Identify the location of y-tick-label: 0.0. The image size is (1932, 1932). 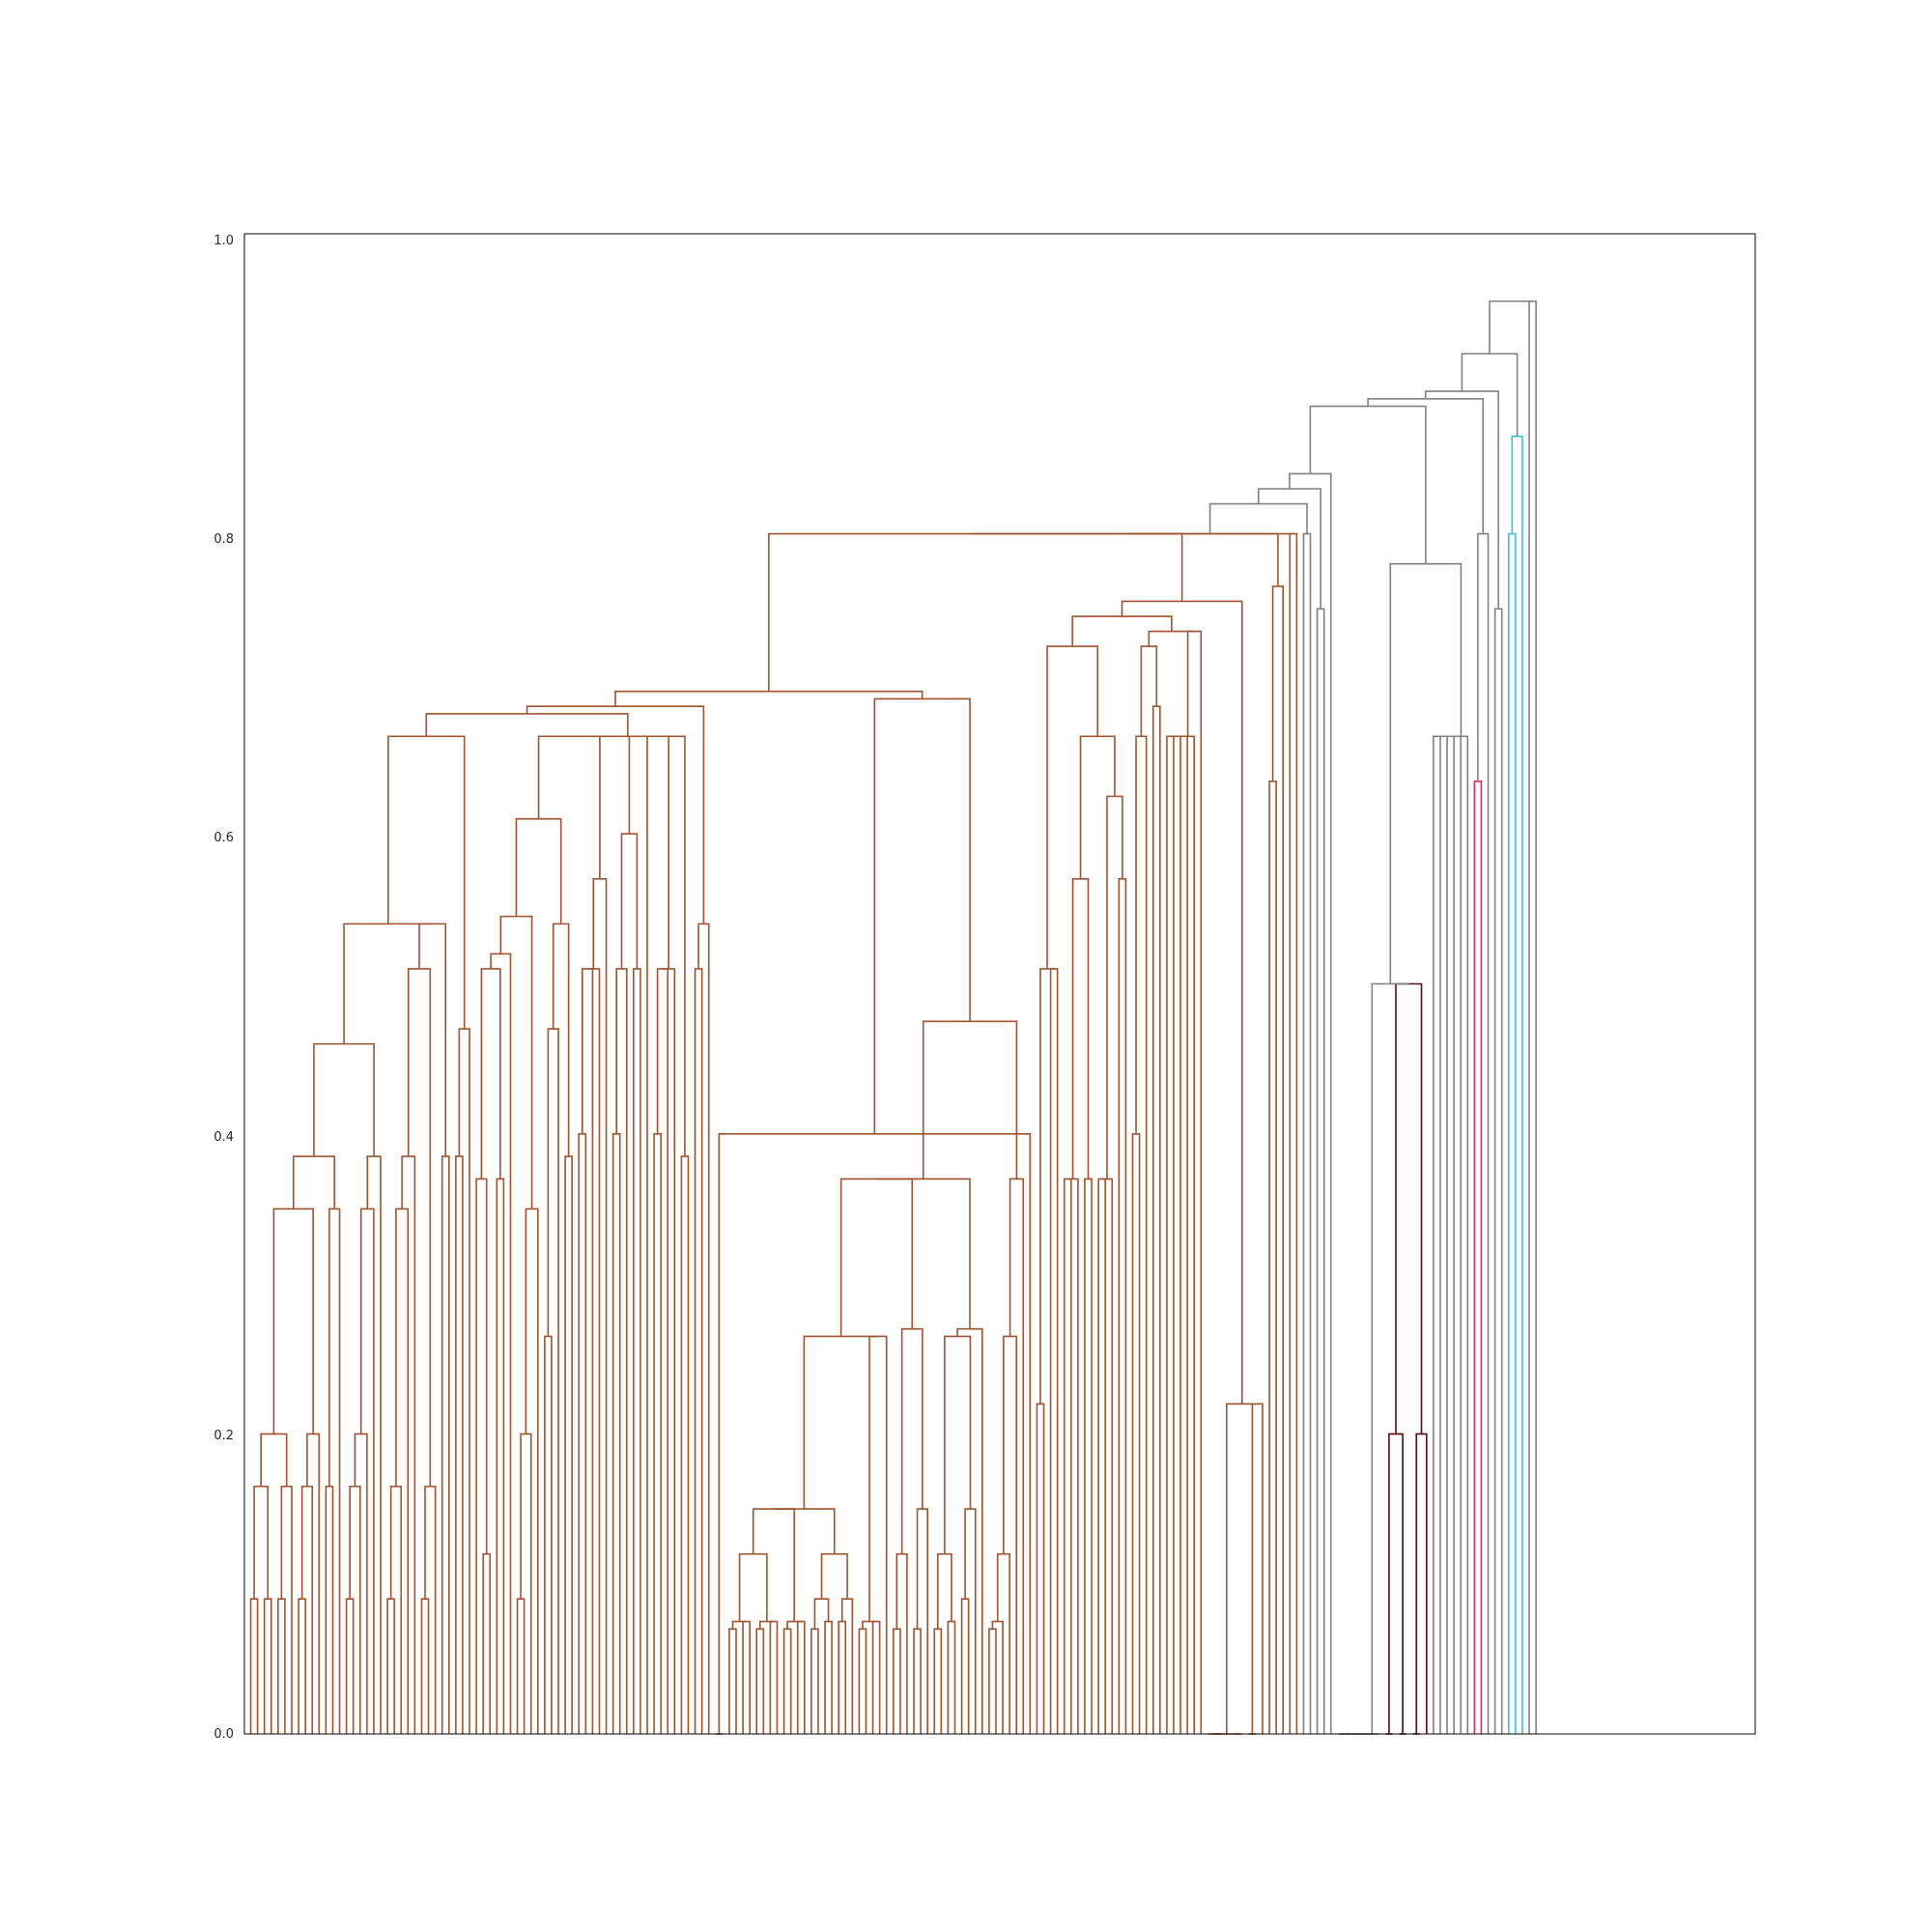
(223, 1734).